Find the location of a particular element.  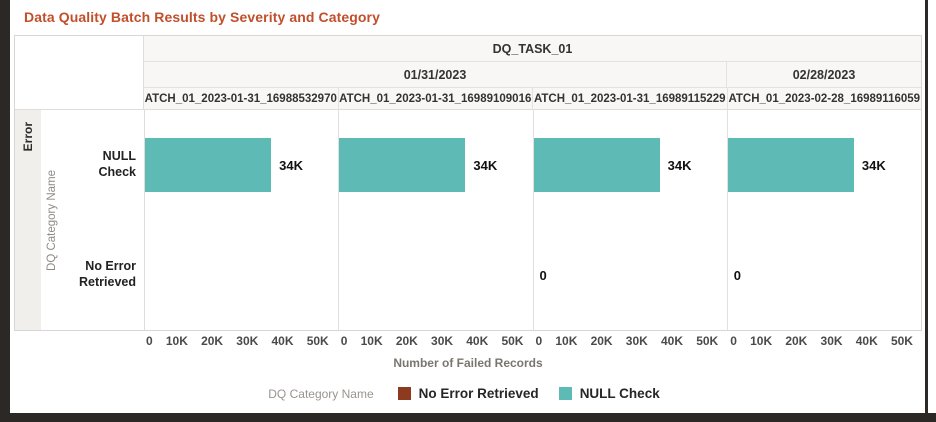

bar-row-2-0: 34K is located at coordinates (630, 165).